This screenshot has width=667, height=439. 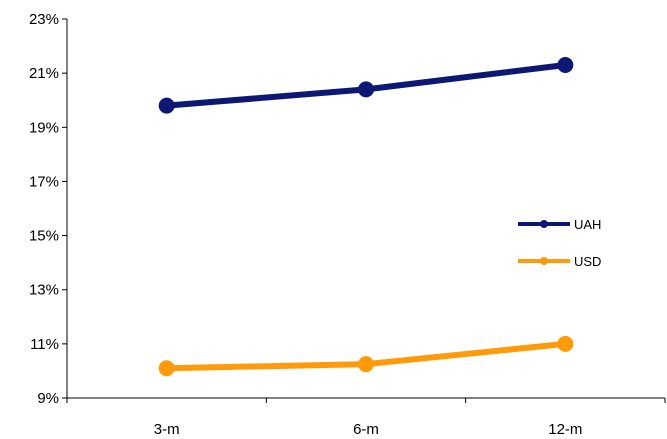 What do you see at coordinates (587, 261) in the screenshot?
I see `legend-label-usd: USD` at bounding box center [587, 261].